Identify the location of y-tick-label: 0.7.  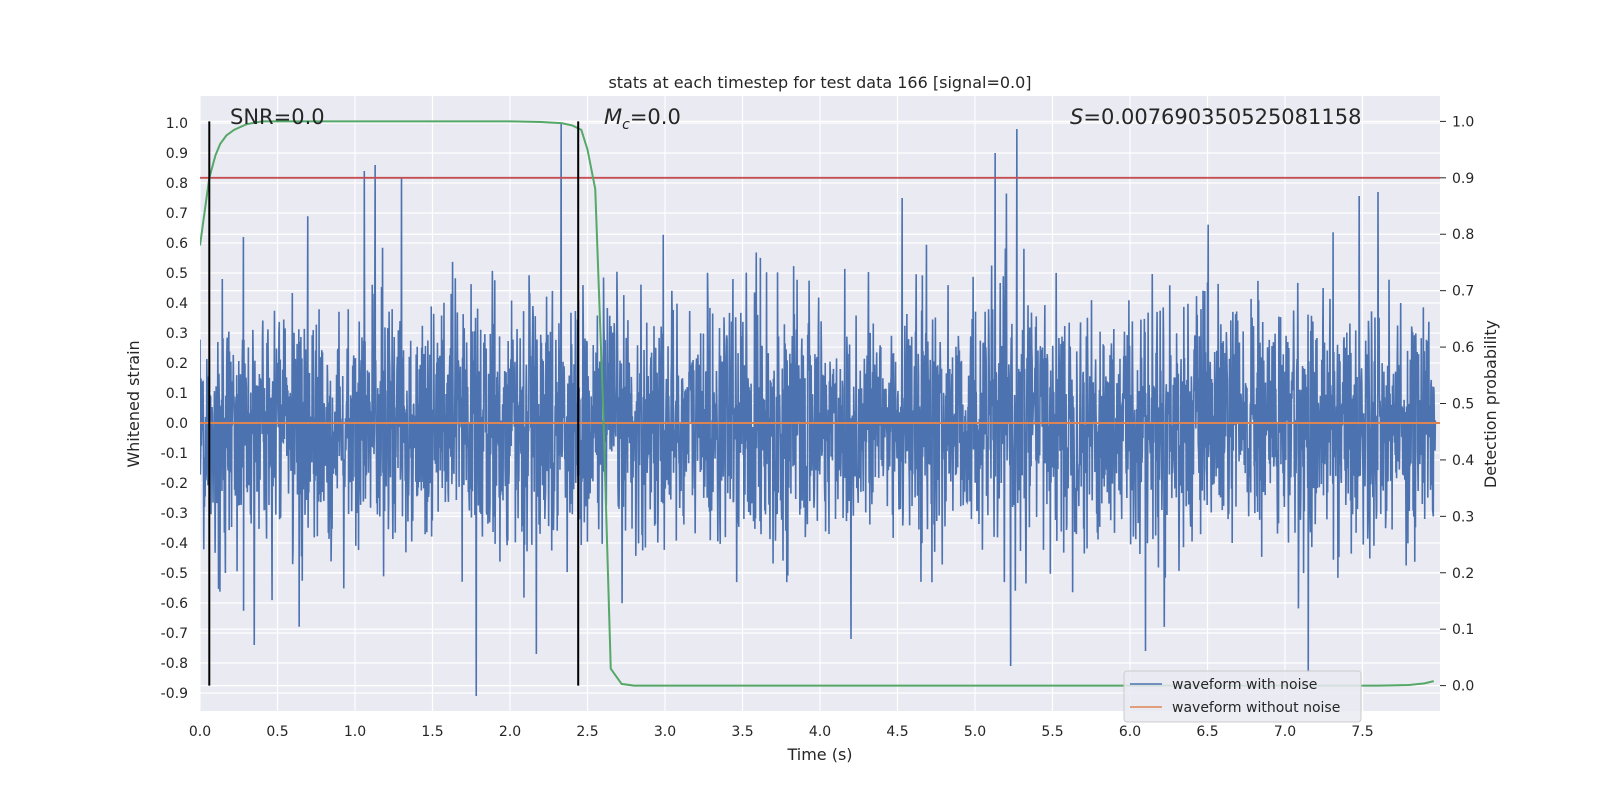
(177, 214).